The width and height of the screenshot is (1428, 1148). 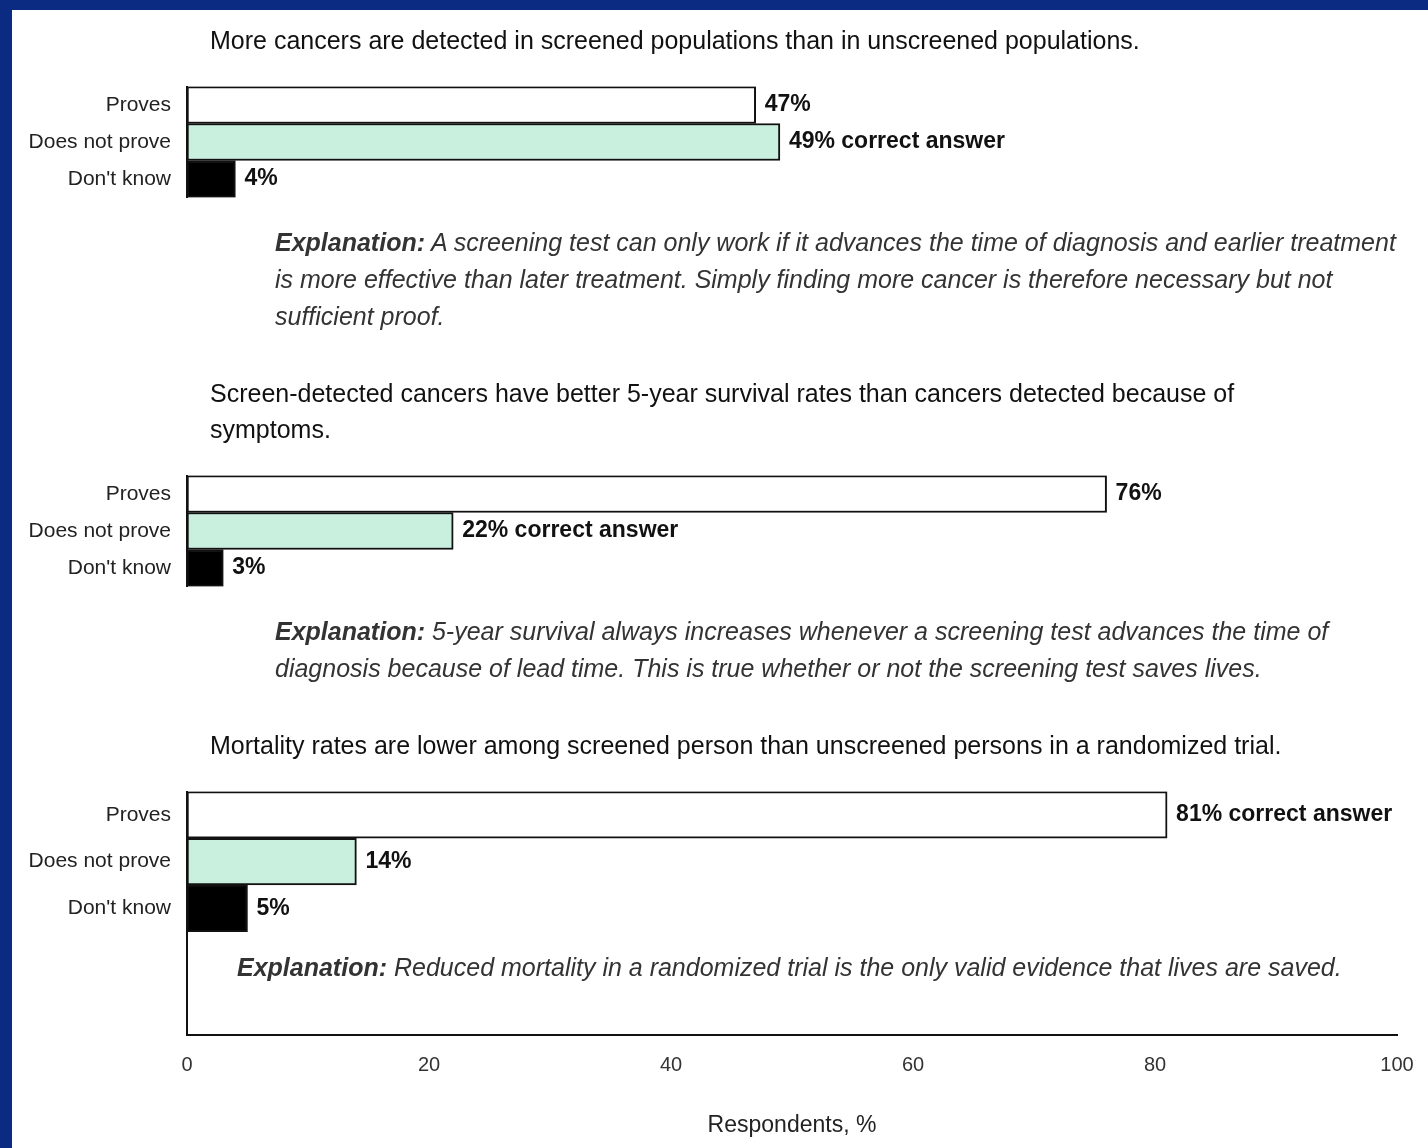 I want to click on text: Explanation: A screening test can only work if it advances the time of diagnosis and earlier treatment is more effective than later treatment. Simply finding more cancer is therefore necessary but not sufficient proof., so click(x=835, y=279).